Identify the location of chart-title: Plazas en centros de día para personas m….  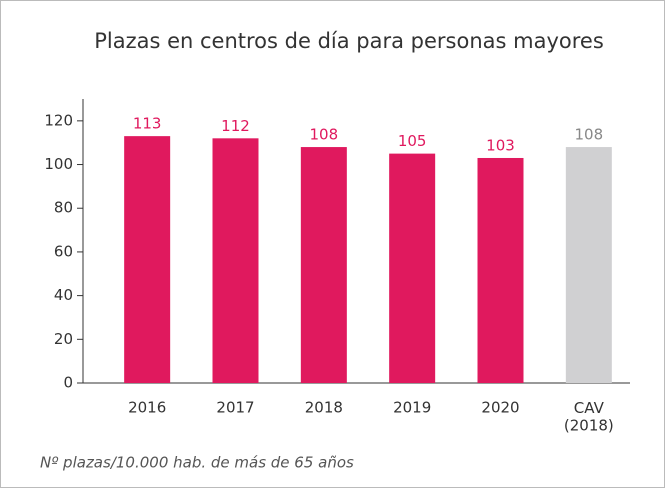
(349, 41).